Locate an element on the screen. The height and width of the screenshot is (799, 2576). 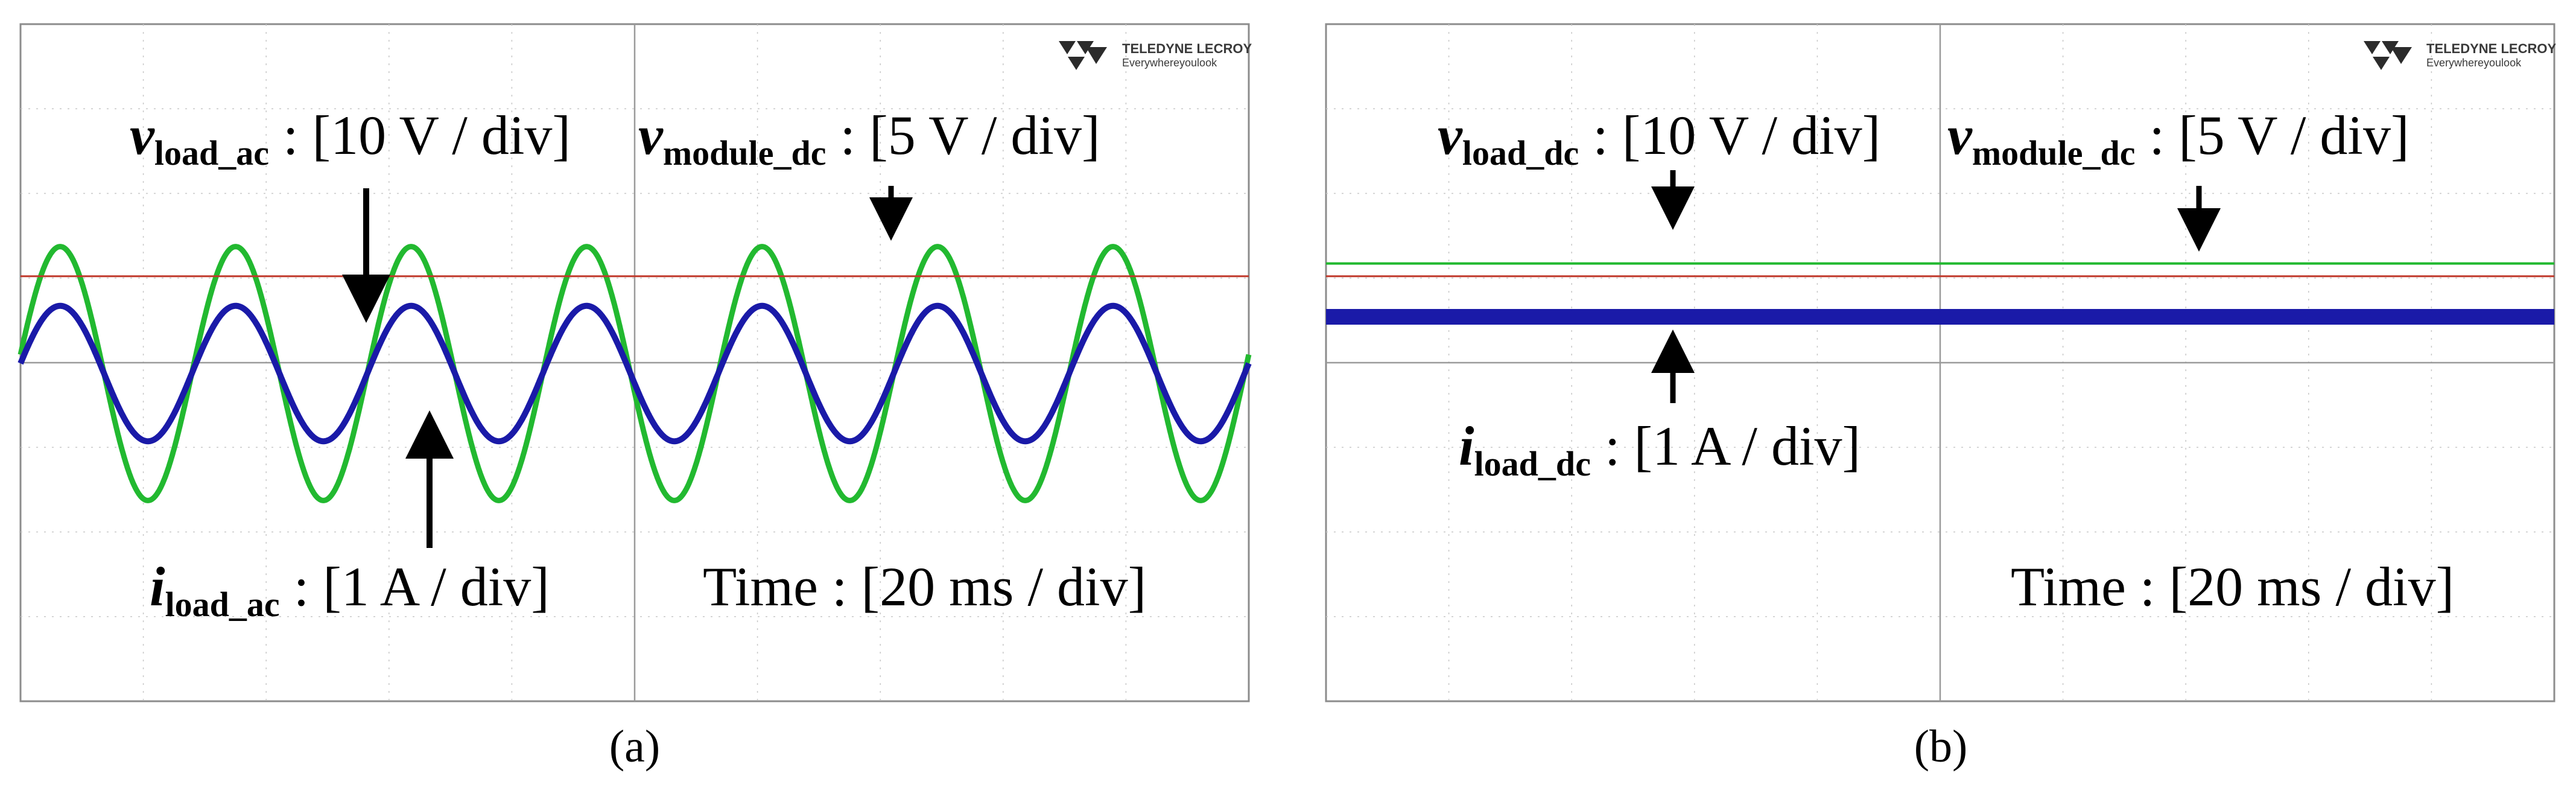
v-load-ac-label: vload_ac : [10 V / div] is located at coordinates (350, 139).